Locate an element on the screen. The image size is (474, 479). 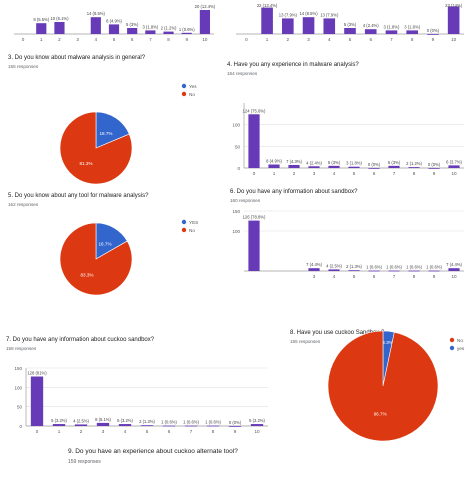
c7-ytick-label: 150 is located at coordinates (18, 368).